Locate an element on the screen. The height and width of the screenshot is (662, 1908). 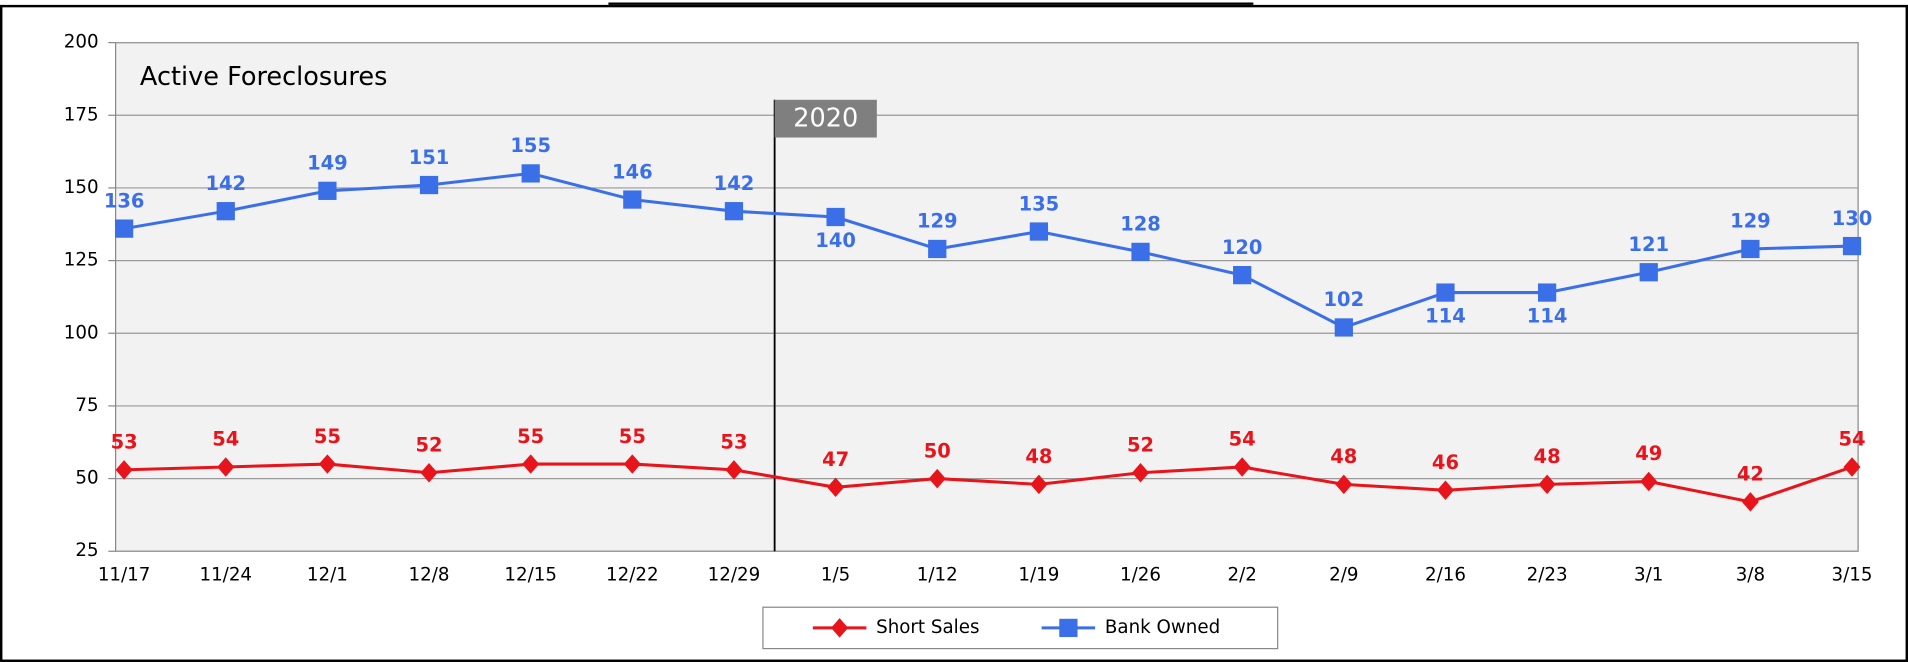
data-label: 120 is located at coordinates (1242, 247).